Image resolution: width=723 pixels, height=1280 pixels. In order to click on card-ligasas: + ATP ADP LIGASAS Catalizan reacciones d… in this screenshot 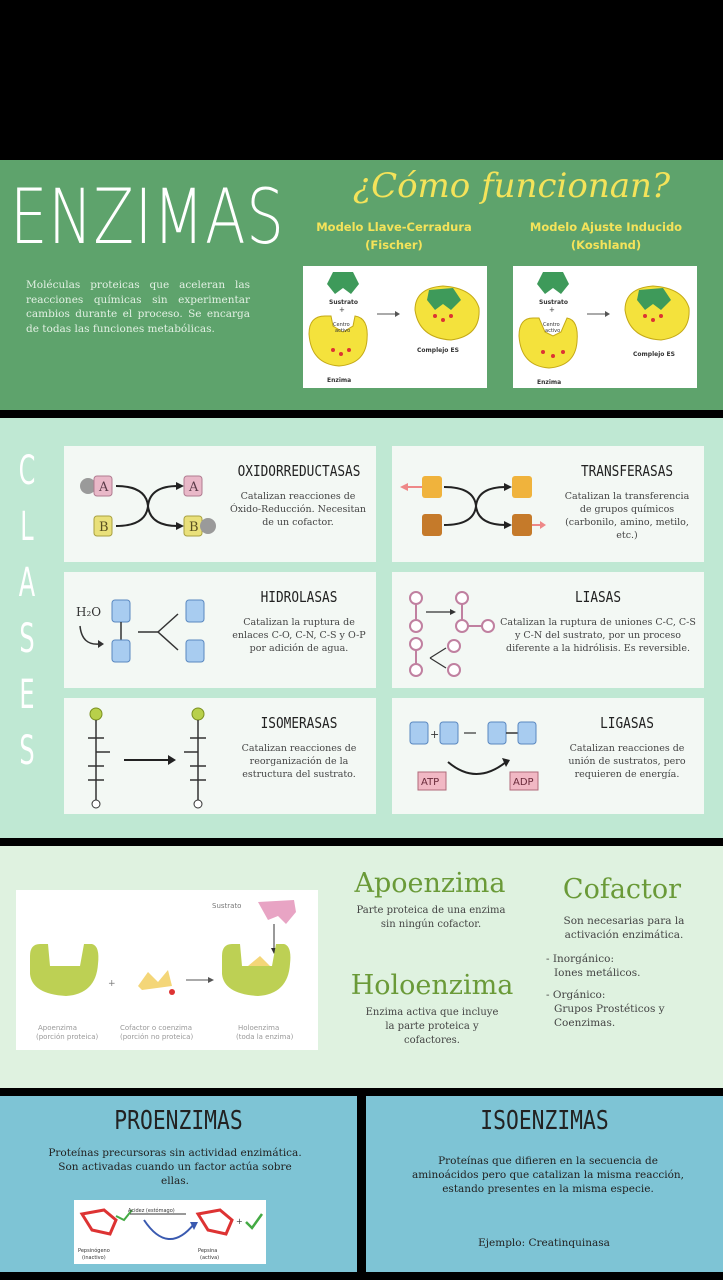, I will do `click(548, 756)`.